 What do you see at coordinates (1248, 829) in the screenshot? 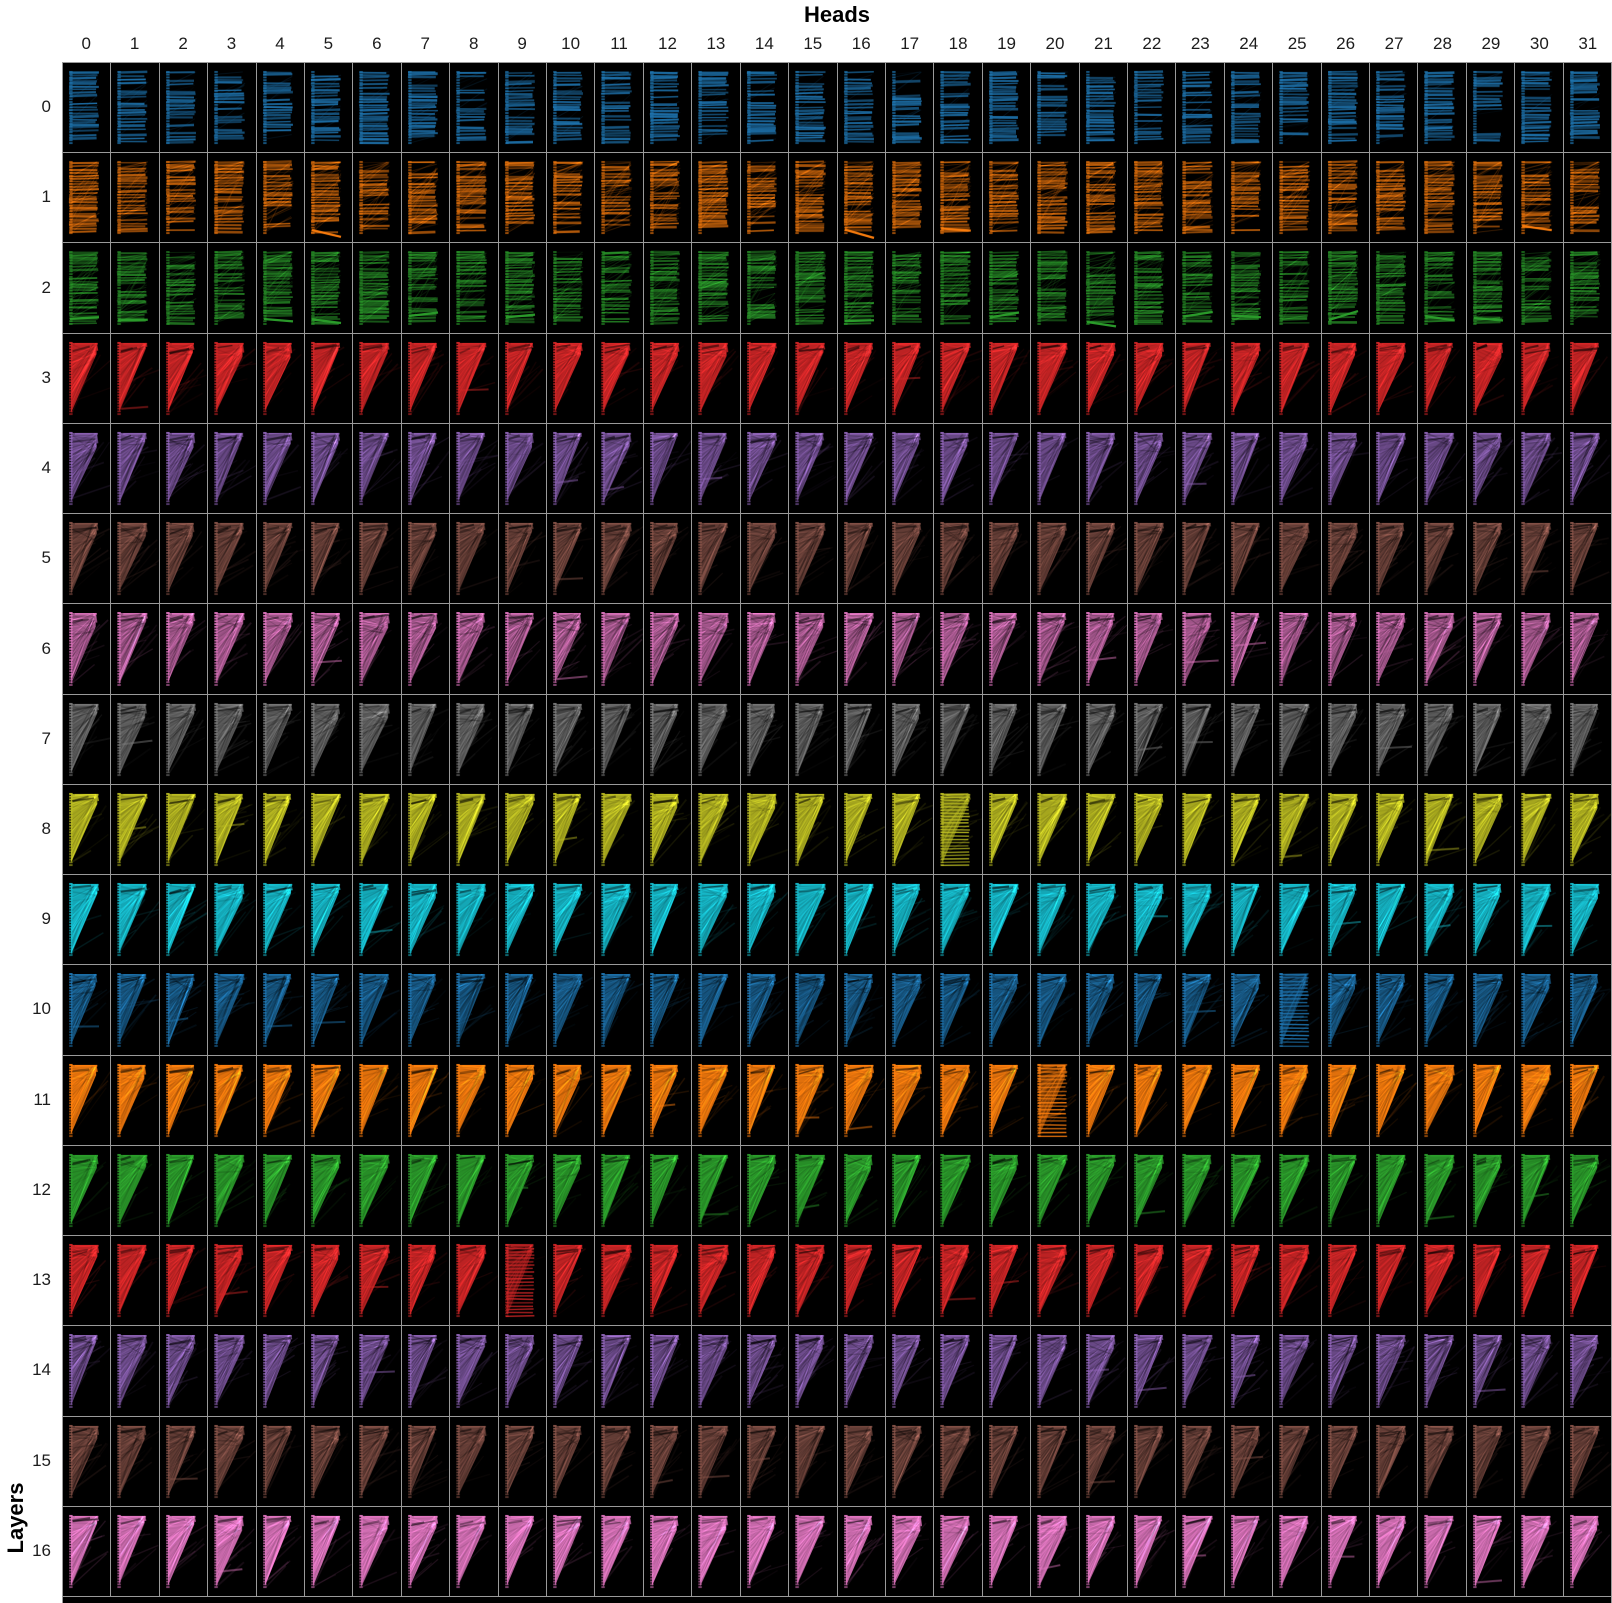
I see `attention-cell-L8-H24` at bounding box center [1248, 829].